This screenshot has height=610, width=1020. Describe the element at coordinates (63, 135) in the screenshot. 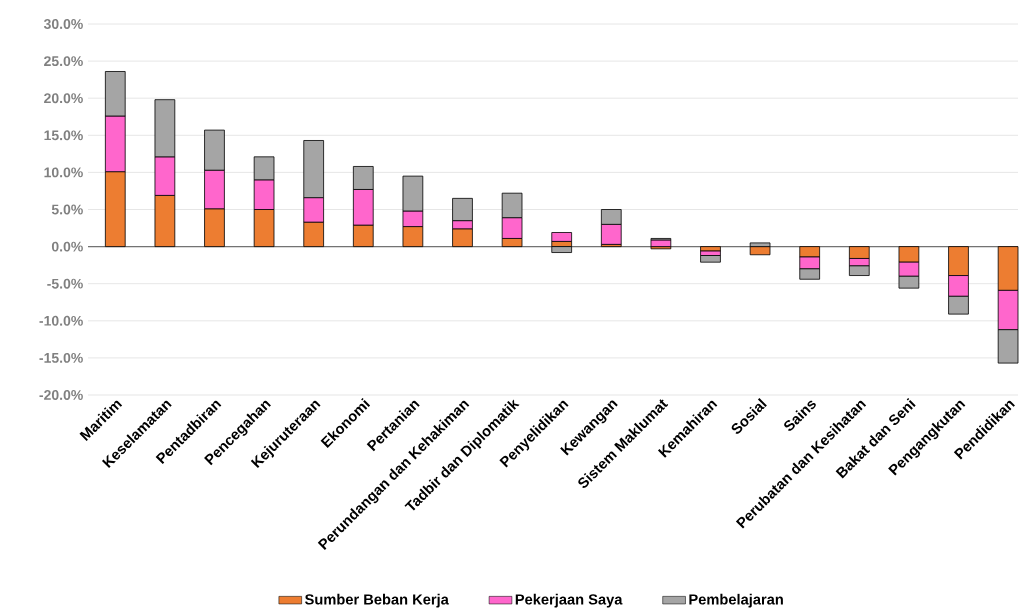

I see `y-tick-label: 15.0%` at that location.